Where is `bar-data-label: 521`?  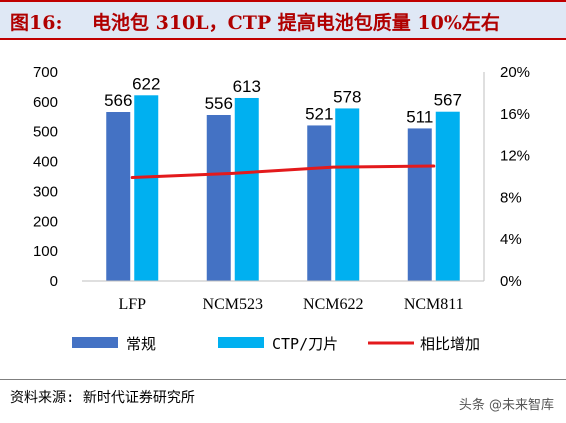 bar-data-label: 521 is located at coordinates (319, 113).